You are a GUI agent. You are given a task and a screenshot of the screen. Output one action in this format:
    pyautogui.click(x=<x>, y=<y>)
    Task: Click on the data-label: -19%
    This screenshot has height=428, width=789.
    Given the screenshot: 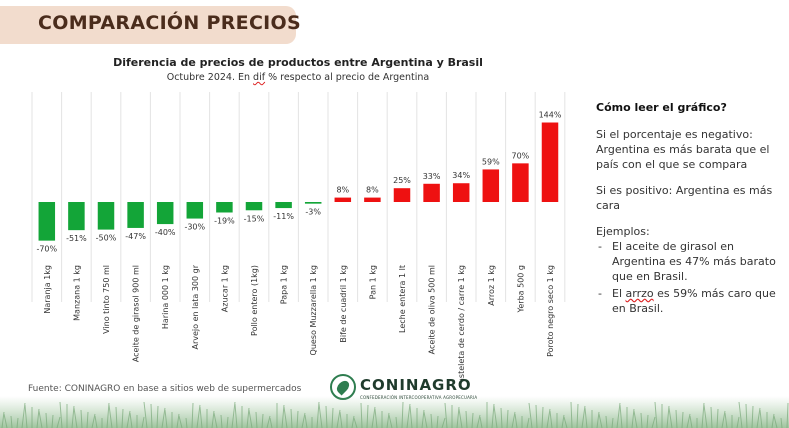 What is the action you would take?
    pyautogui.click(x=224, y=220)
    